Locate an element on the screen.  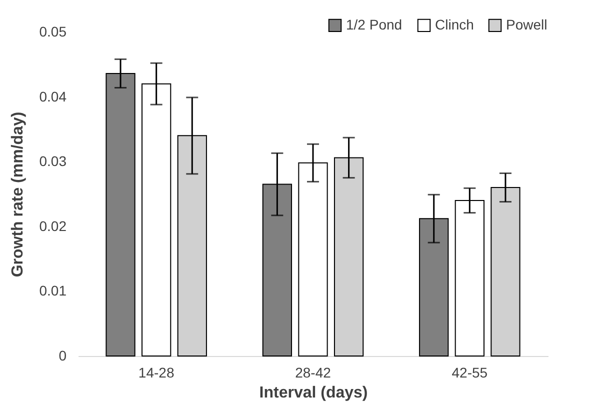
y-tick-label: 0.03 is located at coordinates (53, 161).